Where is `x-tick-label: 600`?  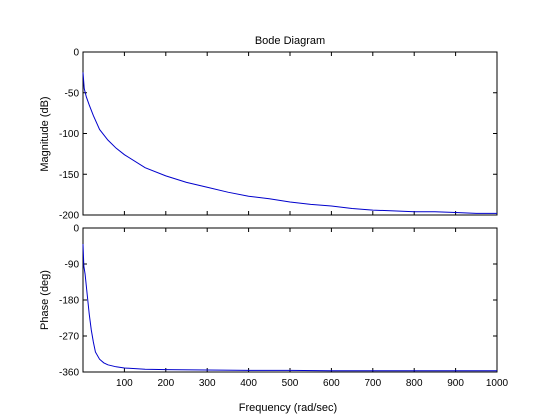 x-tick-label: 600 is located at coordinates (331, 383).